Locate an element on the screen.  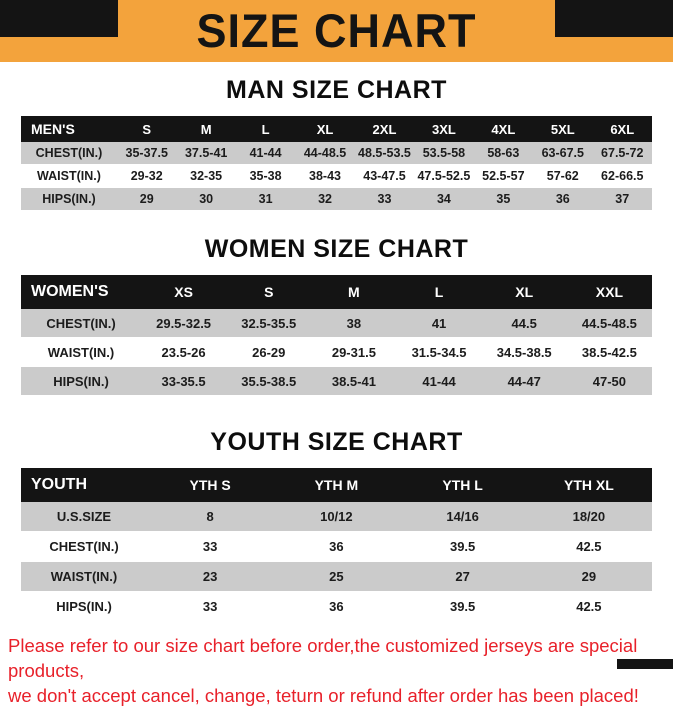
size-column-header: XS is located at coordinates (184, 292).